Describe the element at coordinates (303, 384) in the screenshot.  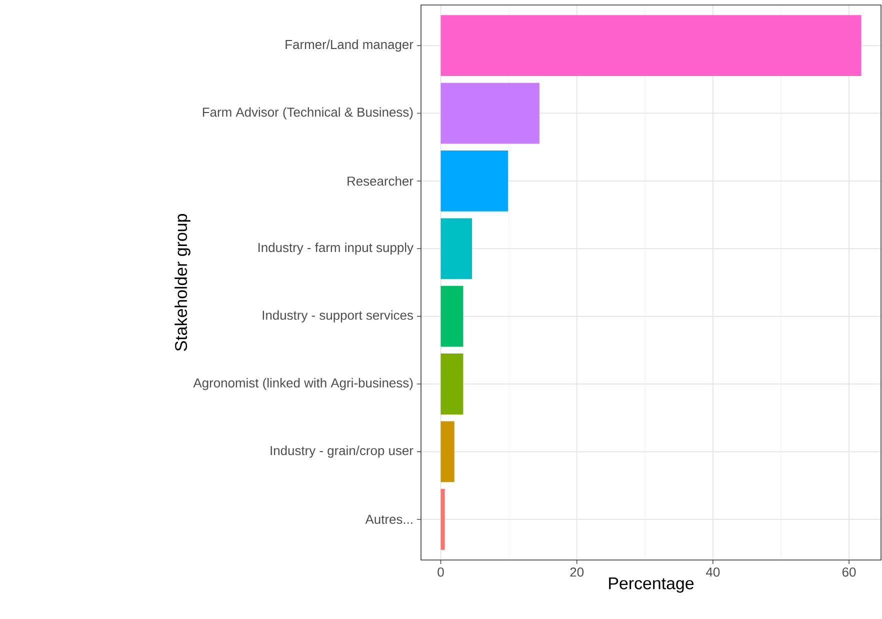
I see `y-tick-label: Agronomist (linked with Agri-business)` at that location.